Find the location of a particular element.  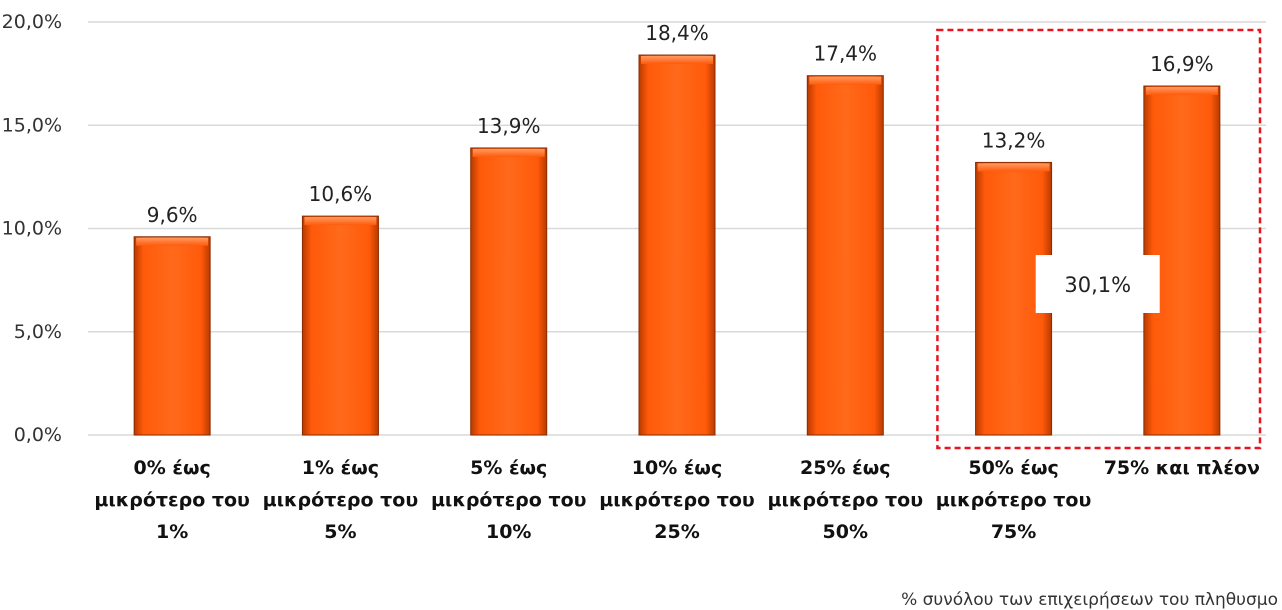

category-label-line: 25% is located at coordinates (676, 532).